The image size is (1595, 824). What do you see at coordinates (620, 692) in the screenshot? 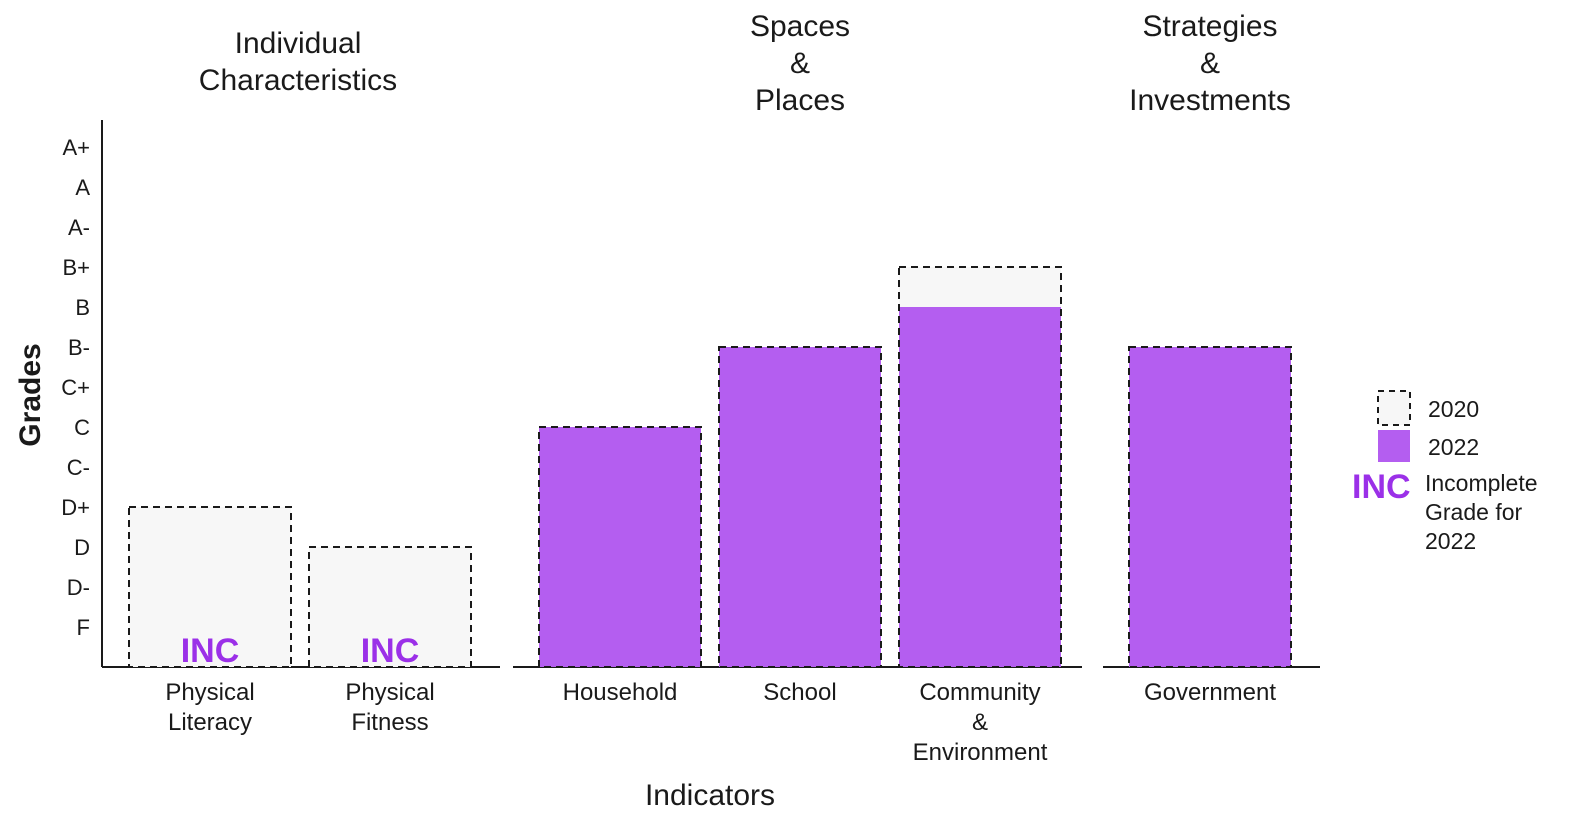
I see `x-tick-label: Household` at bounding box center [620, 692].